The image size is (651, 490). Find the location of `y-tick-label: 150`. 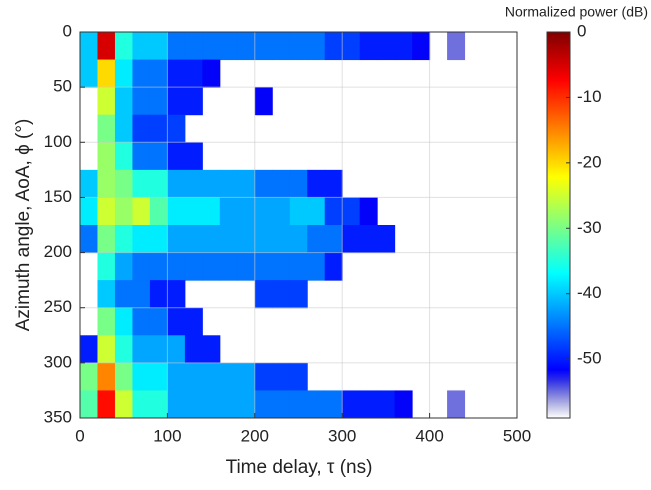

y-tick-label: 150 is located at coordinates (58, 196).